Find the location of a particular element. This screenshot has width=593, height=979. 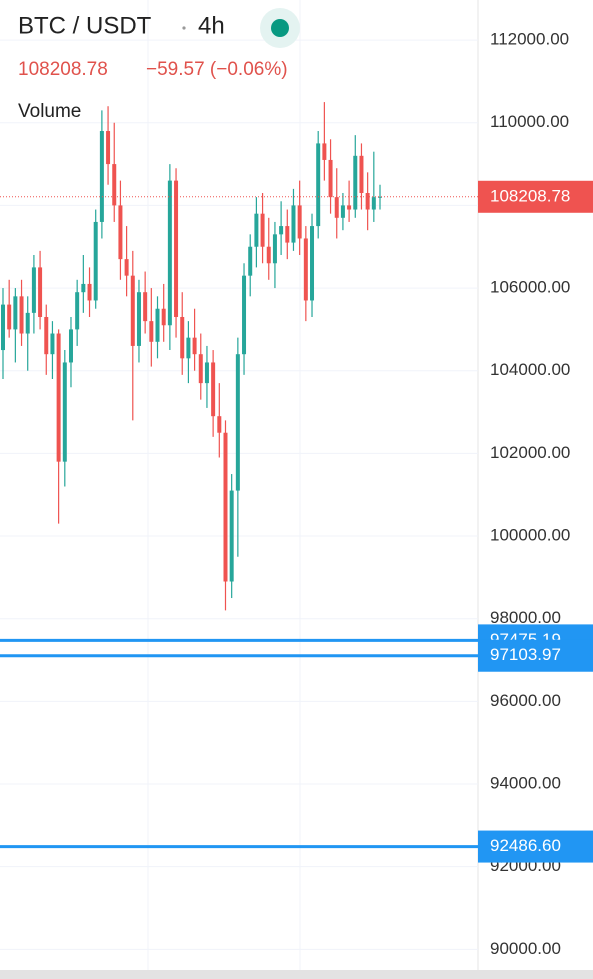

y-tick-label: 94000.00 is located at coordinates (525, 783).